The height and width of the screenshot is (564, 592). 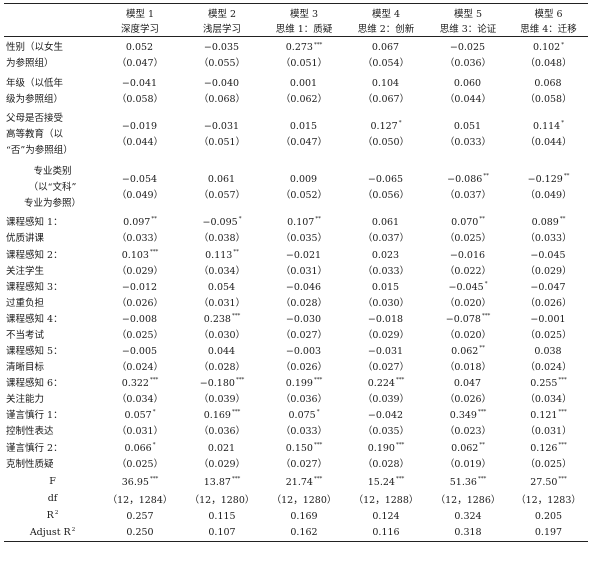 What do you see at coordinates (544, 482) in the screenshot?
I see `stat-value: 27.50` at bounding box center [544, 482].